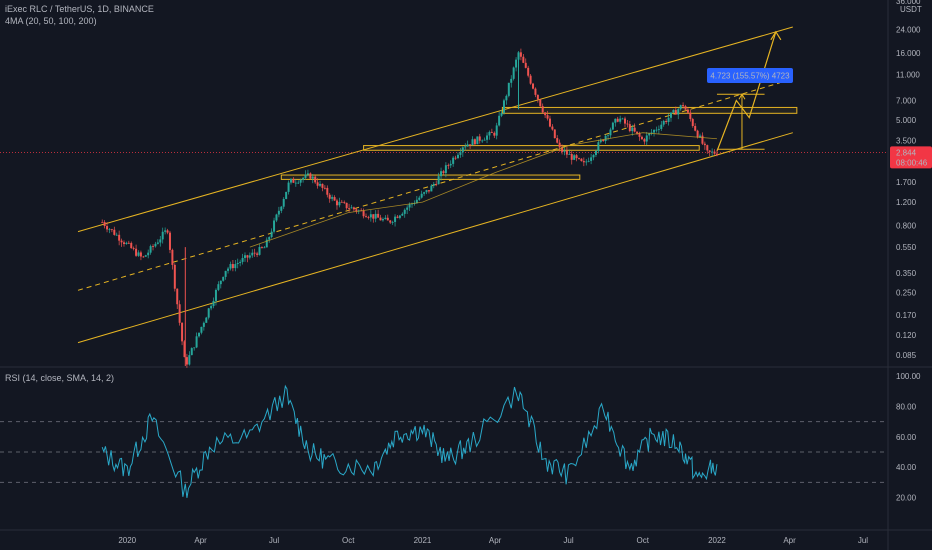 This screenshot has width=932, height=550. What do you see at coordinates (79, 9) in the screenshot?
I see `symbol-title: iExec RLC / TetherUS, 1D, BINANCE` at bounding box center [79, 9].